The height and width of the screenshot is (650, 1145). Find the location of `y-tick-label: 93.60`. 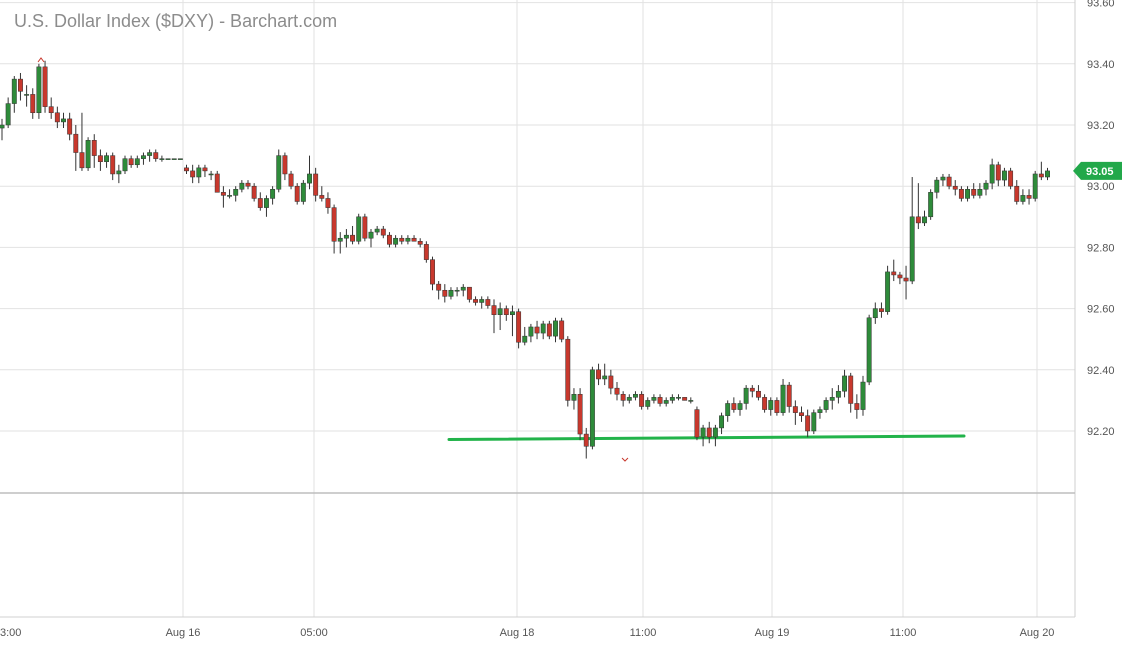

y-tick-label: 93.60 is located at coordinates (1101, 5).